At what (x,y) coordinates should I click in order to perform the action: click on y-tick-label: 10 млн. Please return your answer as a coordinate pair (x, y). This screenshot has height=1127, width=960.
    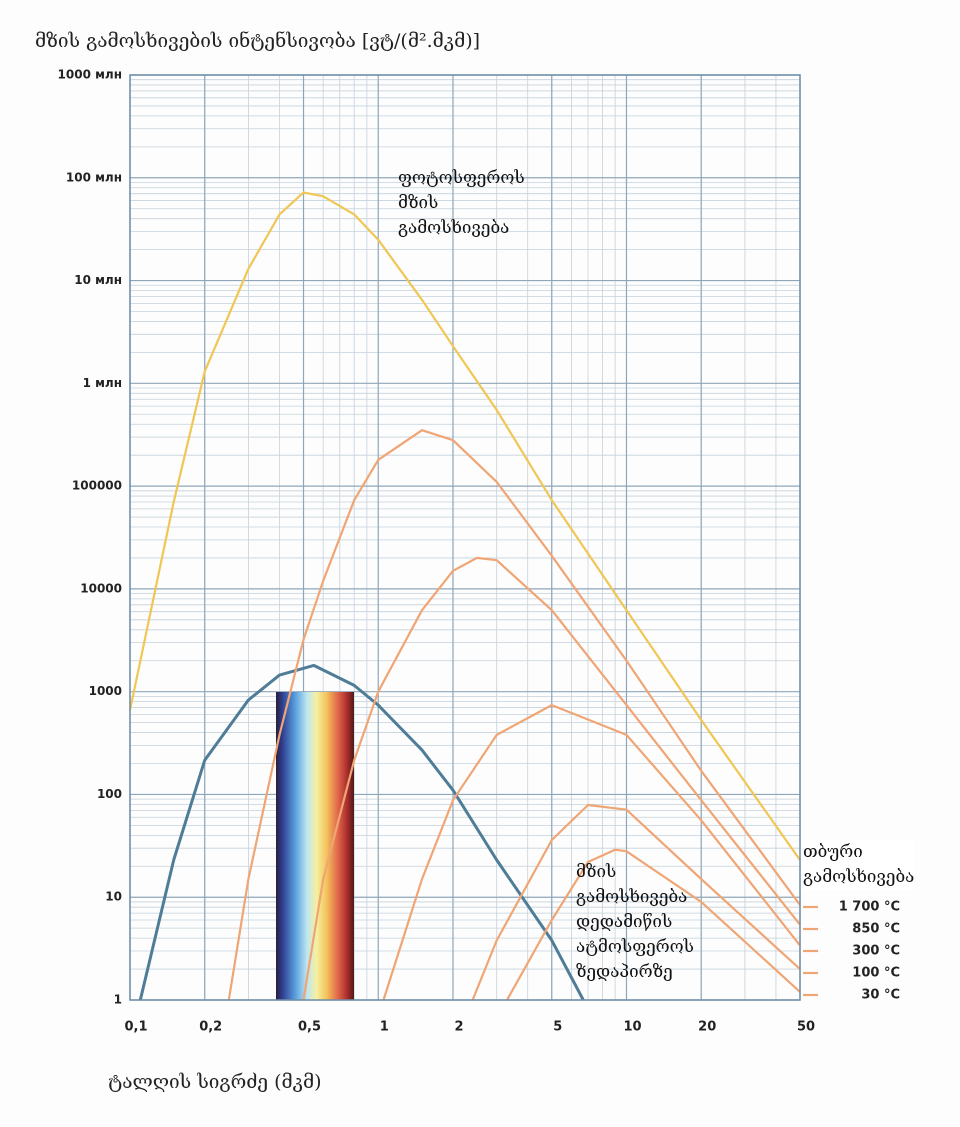
    Looking at the image, I should click on (98, 280).